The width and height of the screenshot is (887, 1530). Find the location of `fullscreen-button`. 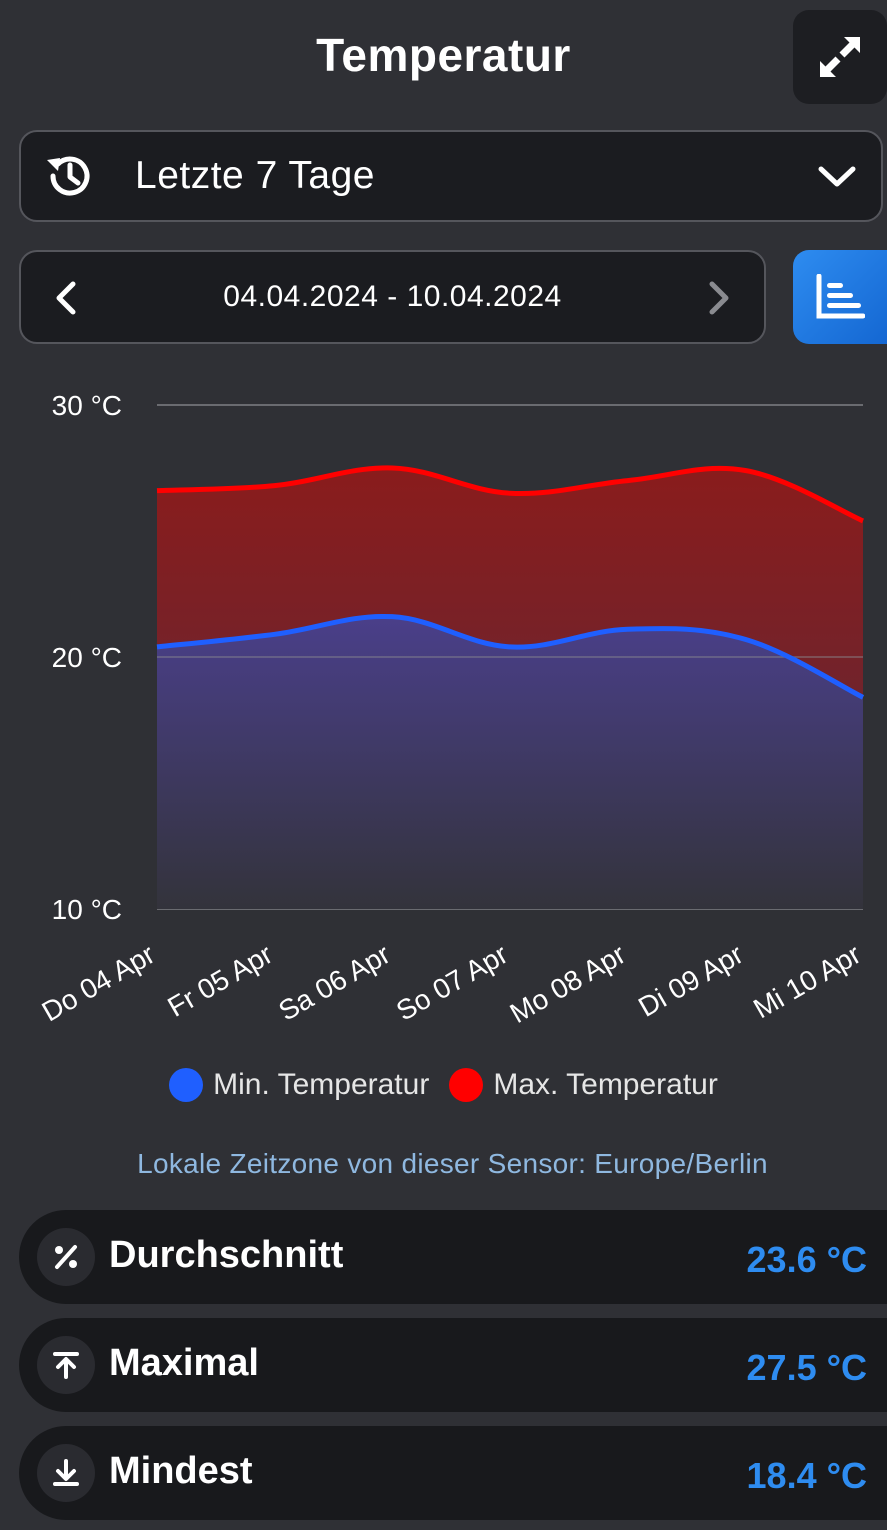

fullscreen-button is located at coordinates (840, 57).